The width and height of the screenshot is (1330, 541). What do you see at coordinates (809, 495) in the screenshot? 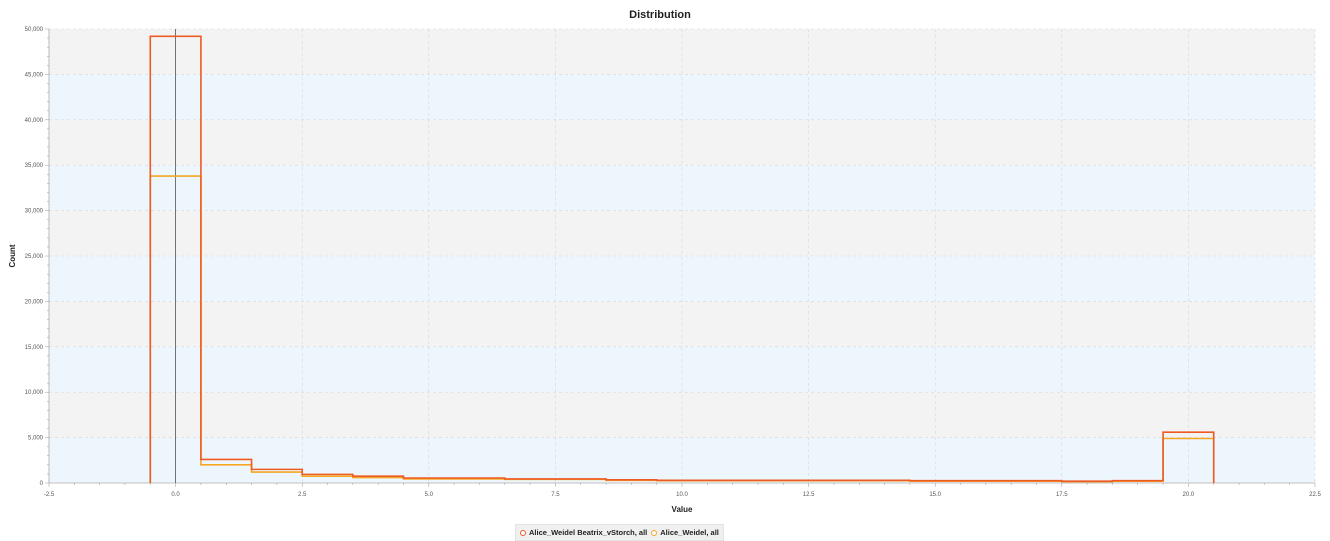
I see `x-tick-label: 12.5` at bounding box center [809, 495].